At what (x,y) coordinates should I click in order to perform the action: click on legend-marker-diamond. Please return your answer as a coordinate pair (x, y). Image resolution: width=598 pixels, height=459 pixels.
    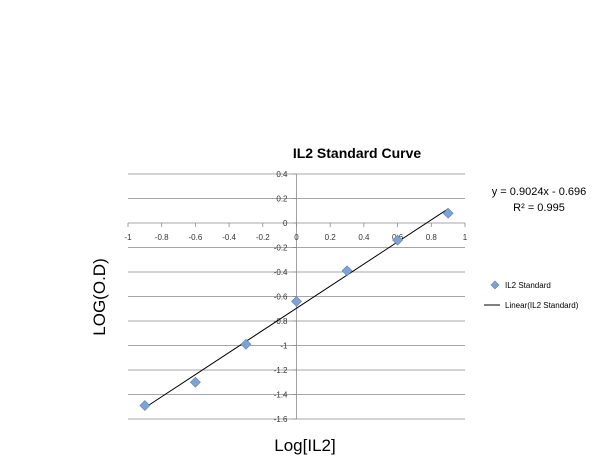
    Looking at the image, I should click on (495, 285).